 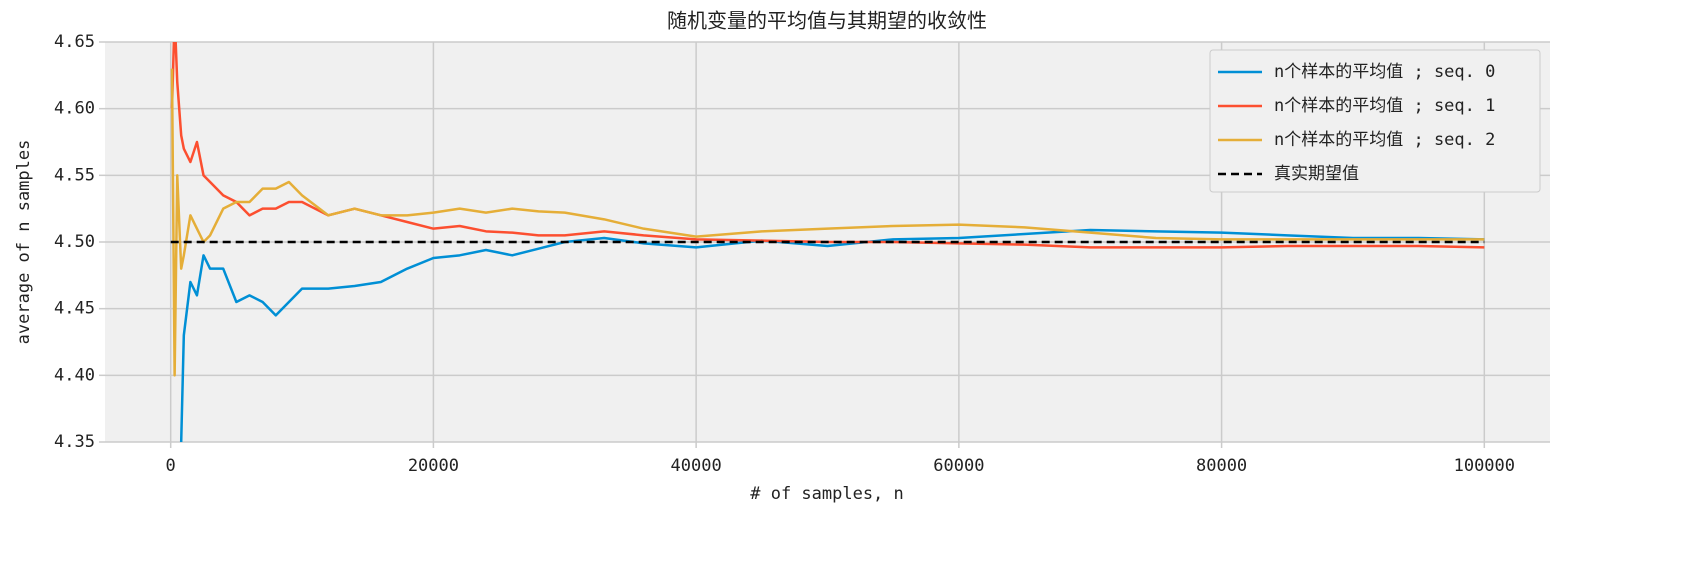 I want to click on x-tick-label: 0, so click(x=171, y=466).